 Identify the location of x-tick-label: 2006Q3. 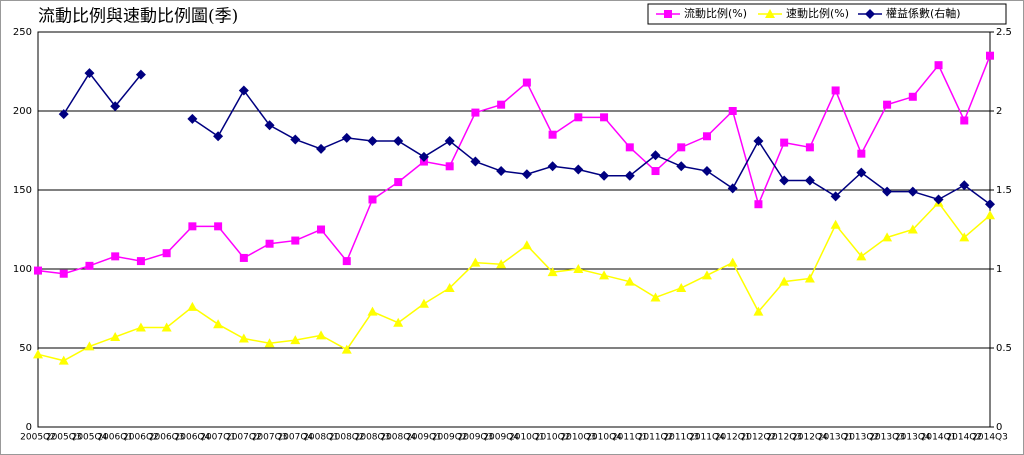
(167, 438).